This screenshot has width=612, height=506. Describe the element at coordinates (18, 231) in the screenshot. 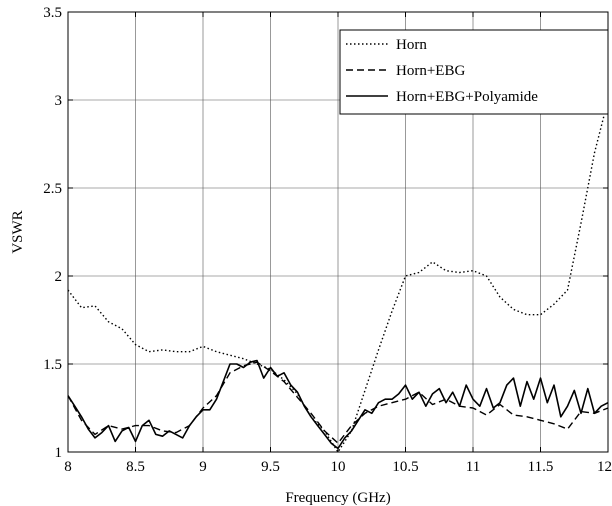

I see `y-axis-label: VSWR` at that location.